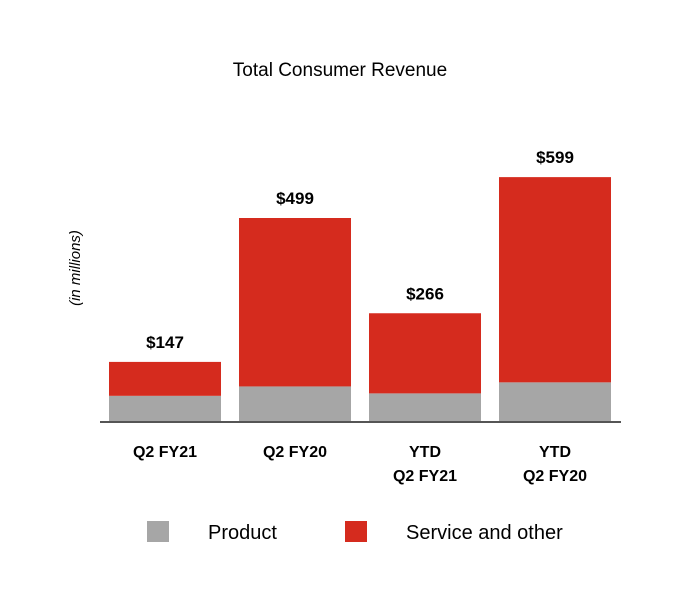 This screenshot has height=612, width=680. Describe the element at coordinates (425, 293) in the screenshot. I see `total-label-2: $266` at that location.